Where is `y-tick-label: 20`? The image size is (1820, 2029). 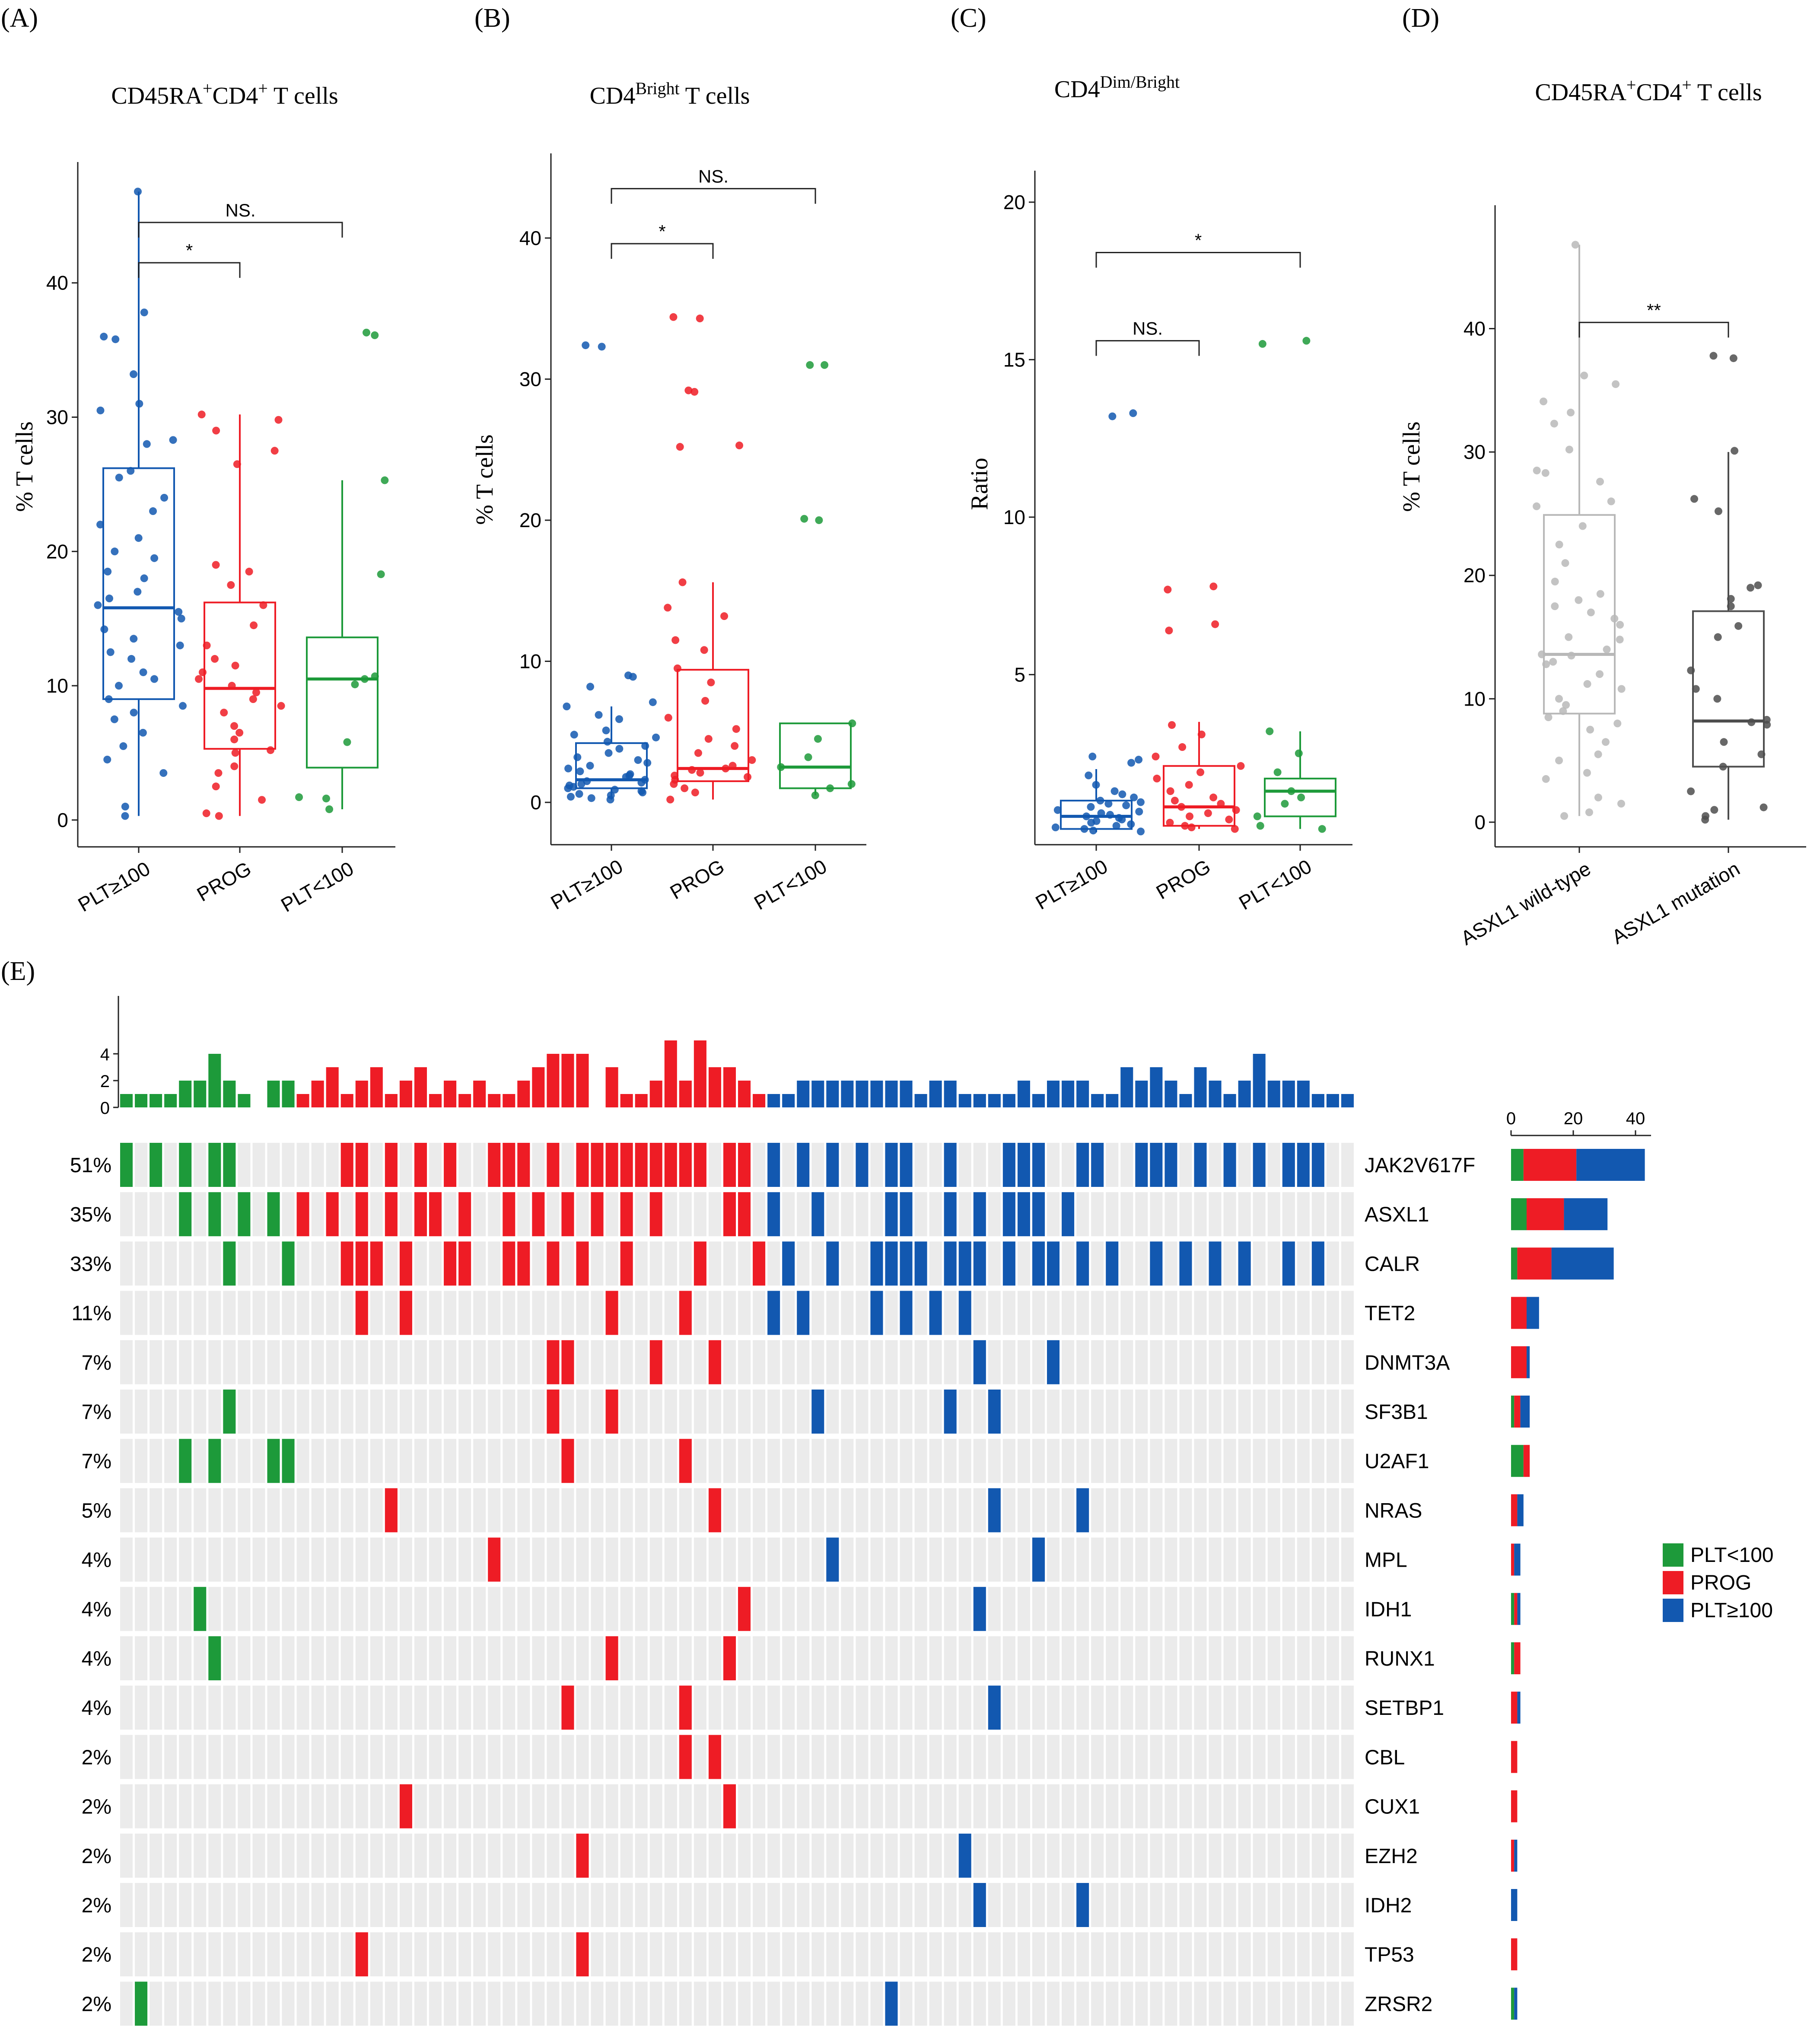
y-tick-label: 20 is located at coordinates (1014, 202).